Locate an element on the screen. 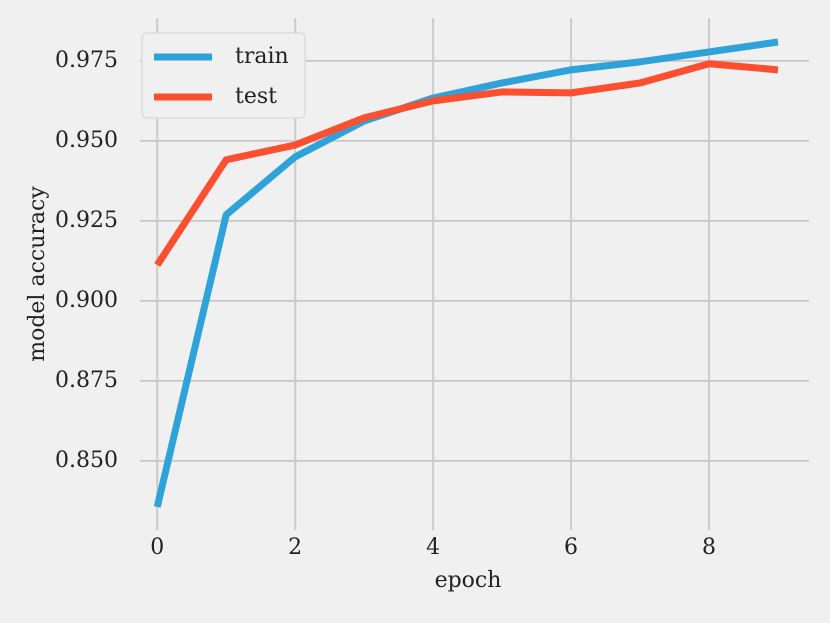 The image size is (830, 623). x-tick-label: 8 is located at coordinates (709, 547).